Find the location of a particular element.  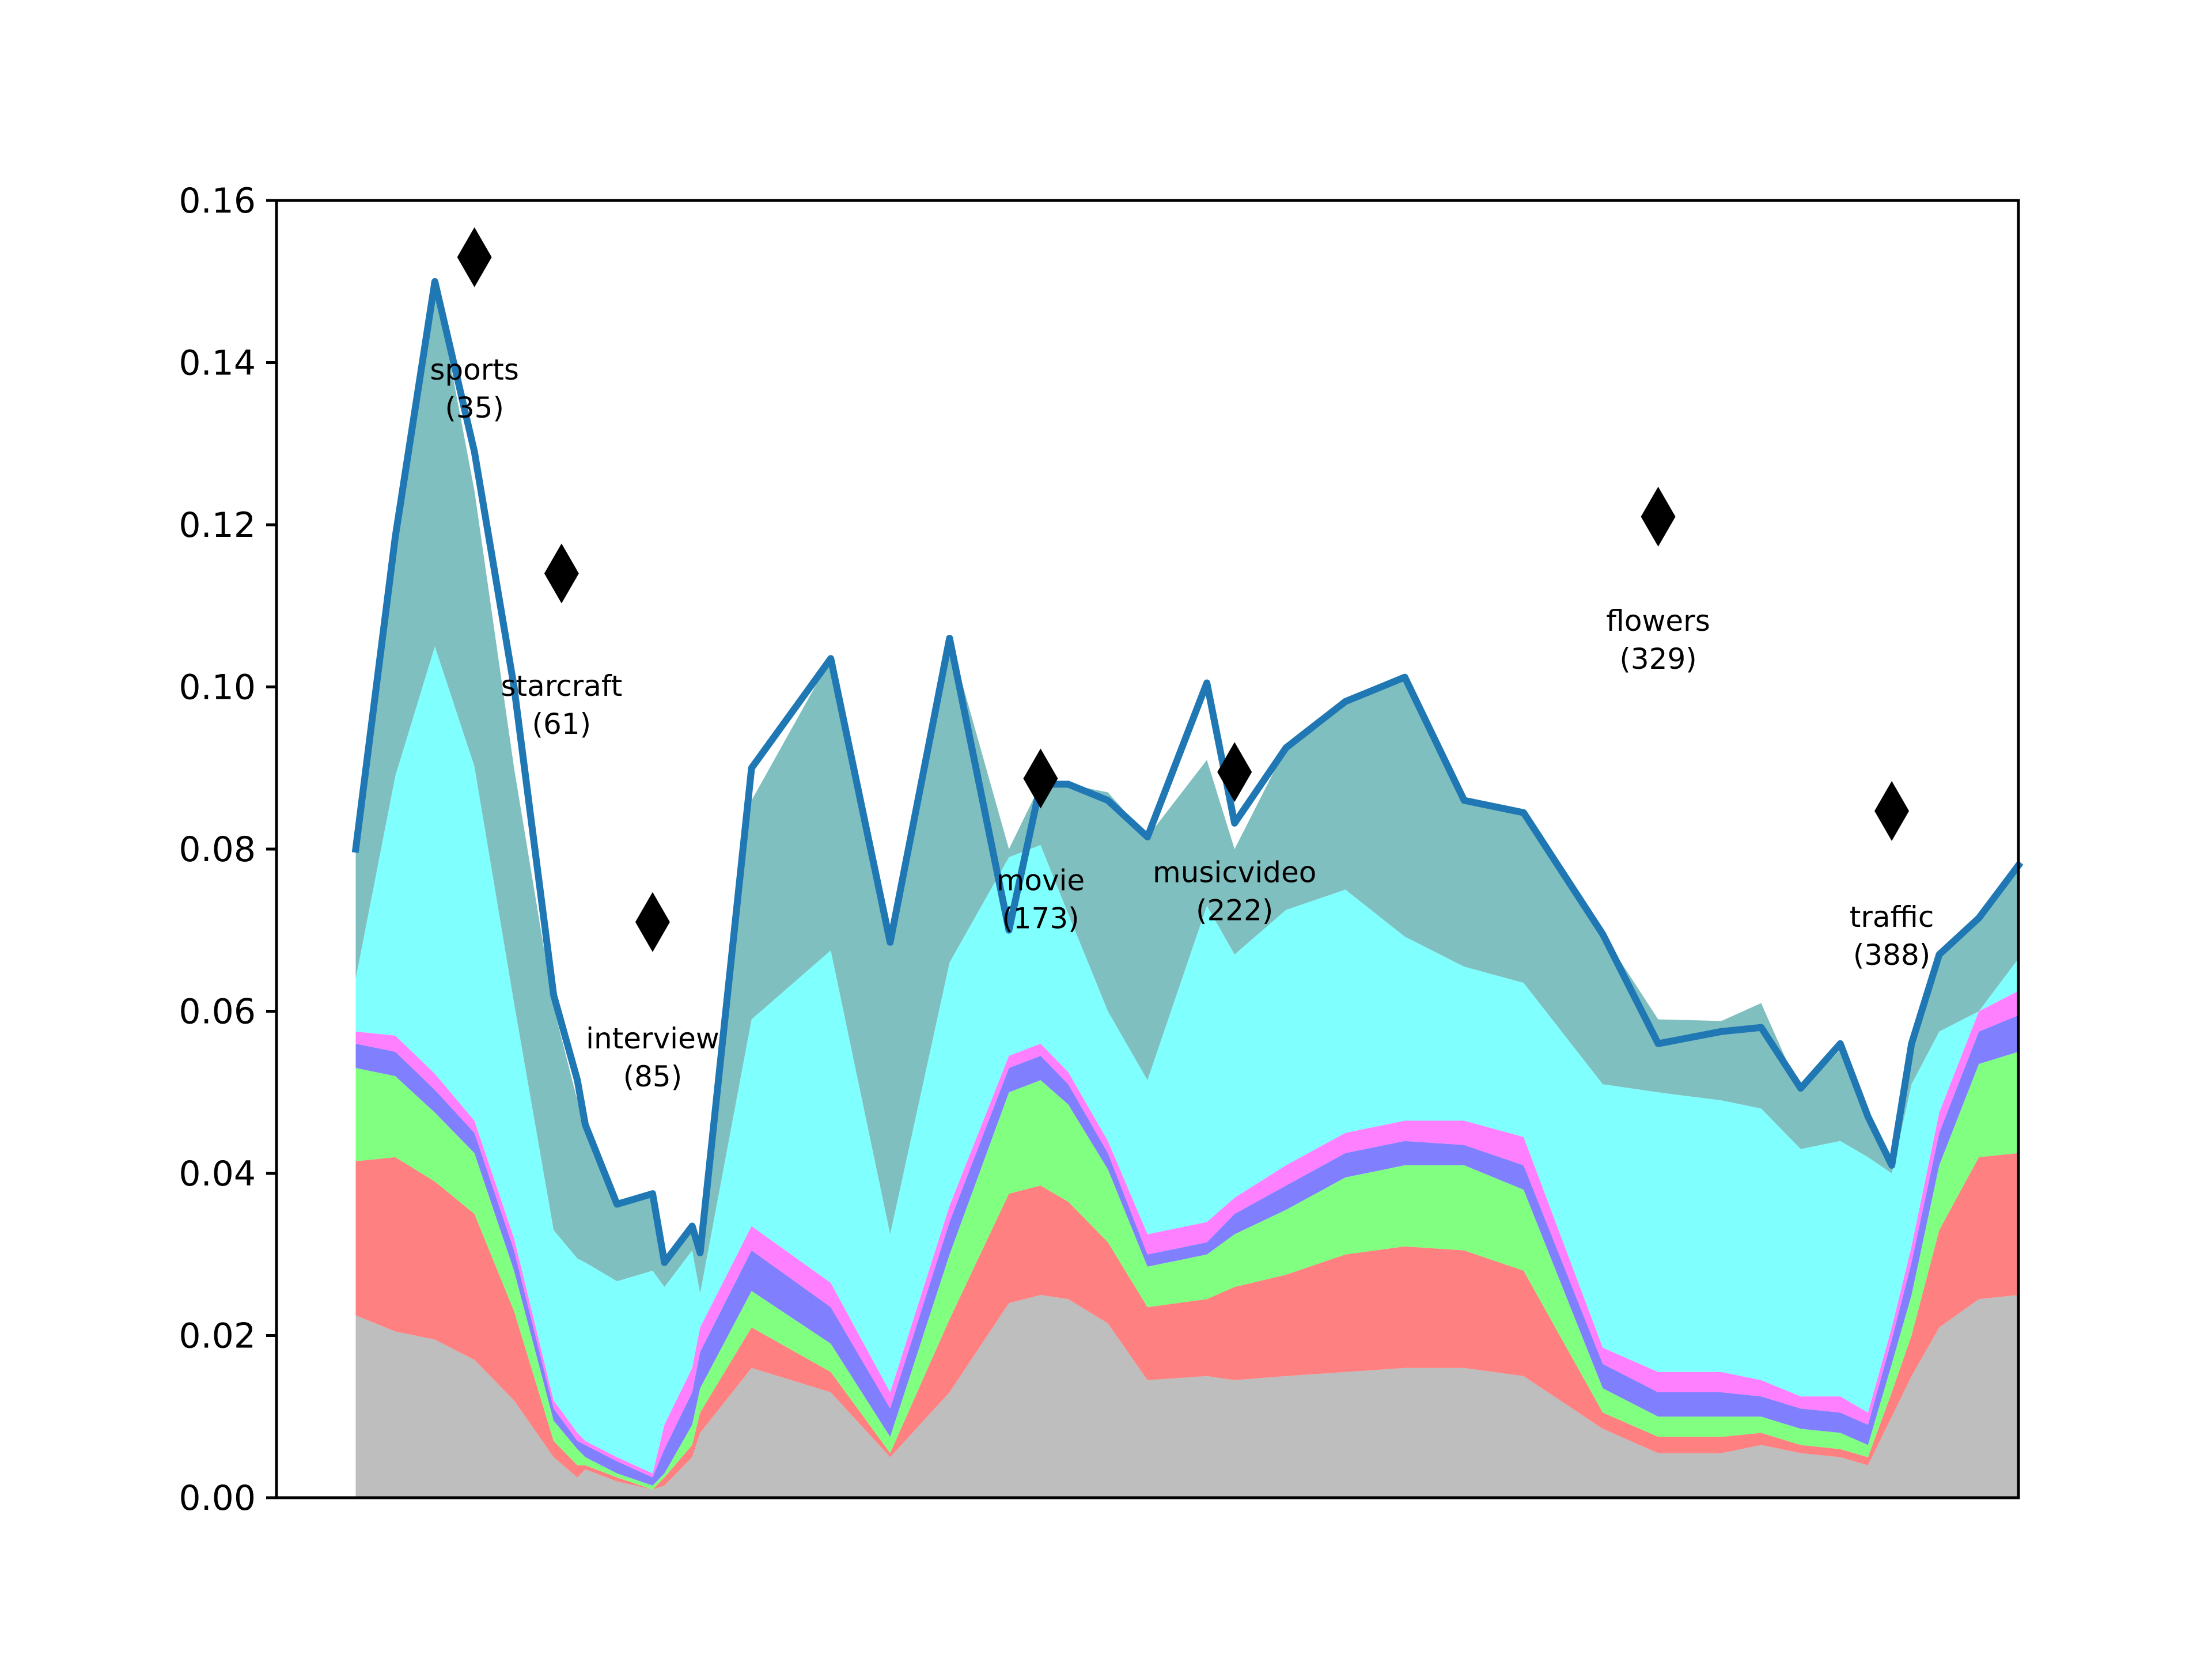

marker-count-flowers: (329) is located at coordinates (1657, 659).